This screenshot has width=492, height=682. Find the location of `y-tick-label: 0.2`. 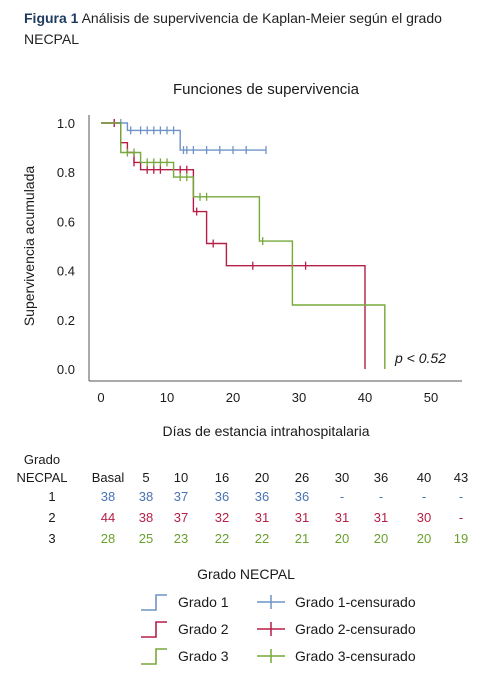

y-tick-label: 0.2 is located at coordinates (66, 320).